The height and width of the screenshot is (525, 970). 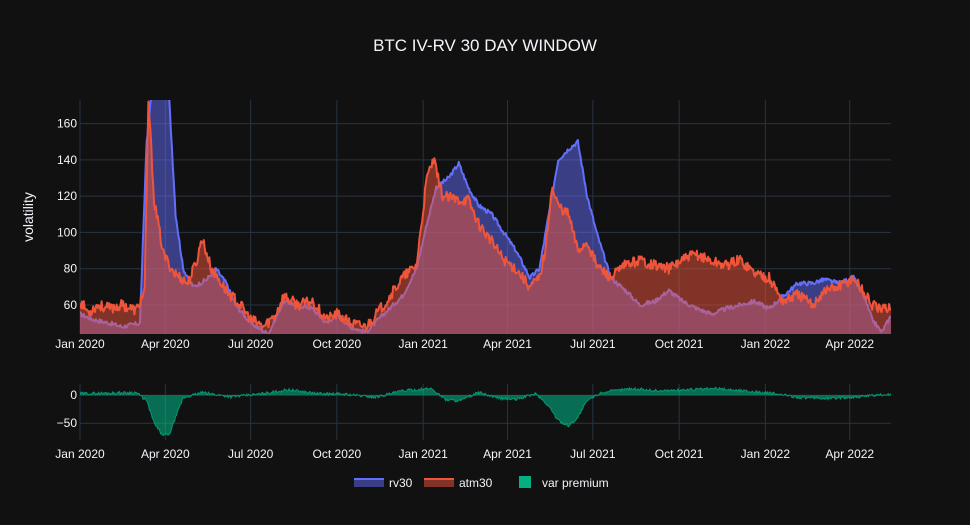 I want to click on top-x-tick-label: Apr 2021, so click(x=507, y=344).